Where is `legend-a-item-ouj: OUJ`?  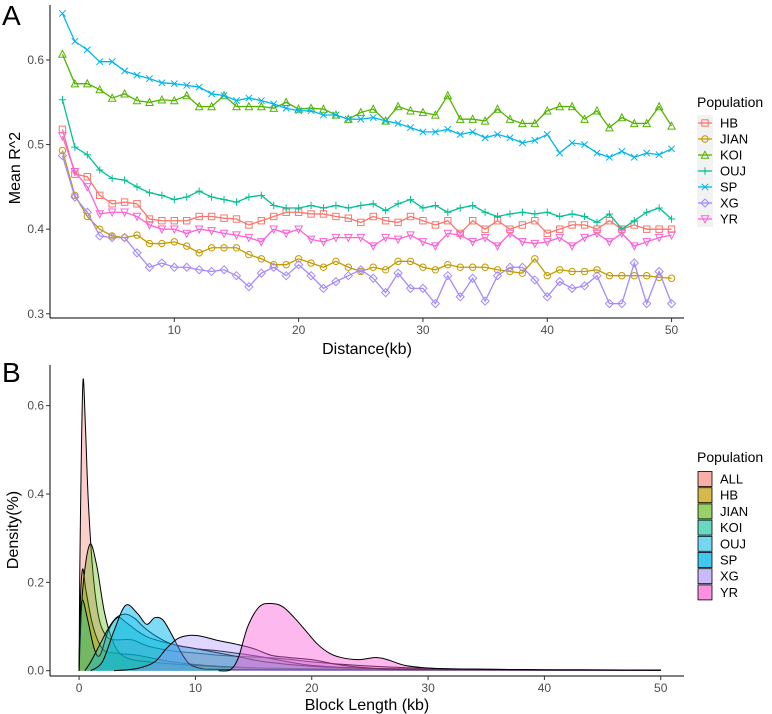
legend-a-item-ouj: OUJ is located at coordinates (721, 171).